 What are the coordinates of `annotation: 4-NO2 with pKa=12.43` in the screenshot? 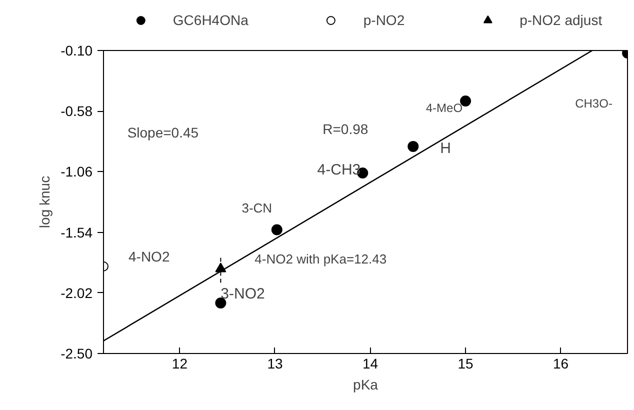 It's located at (320, 258).